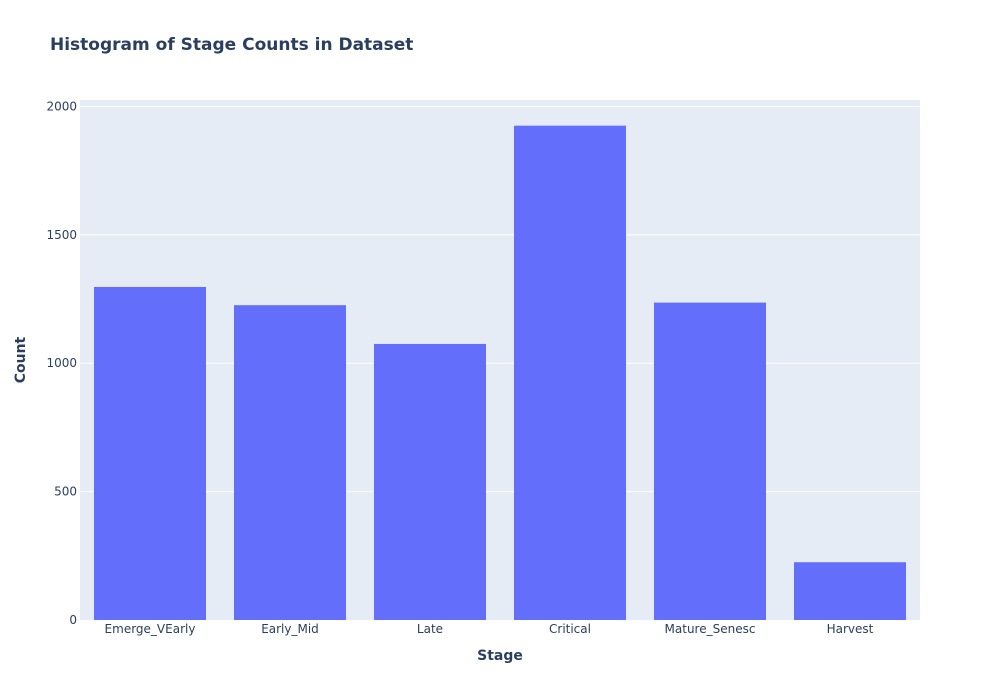  What do you see at coordinates (290, 629) in the screenshot?
I see `x-tick-label: Early_Mid` at bounding box center [290, 629].